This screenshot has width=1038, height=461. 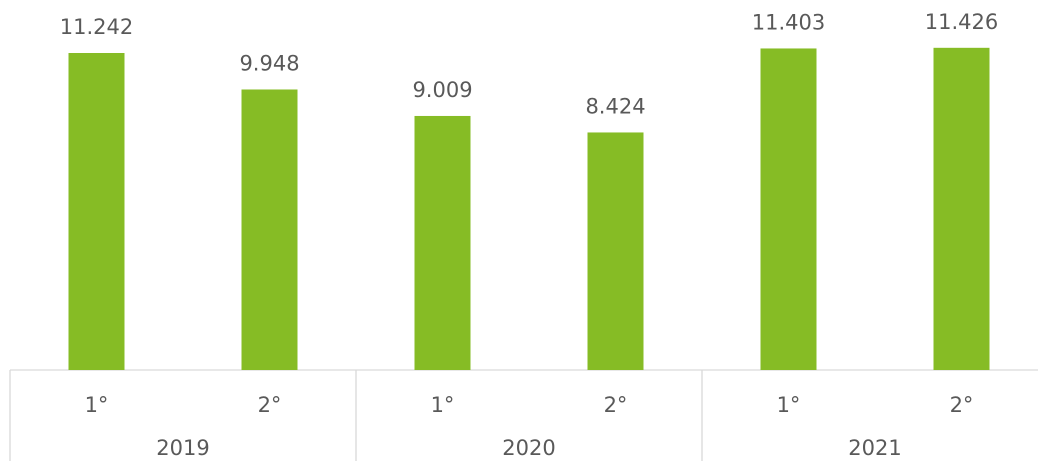 I want to click on group-label: 2021, so click(x=874, y=448).